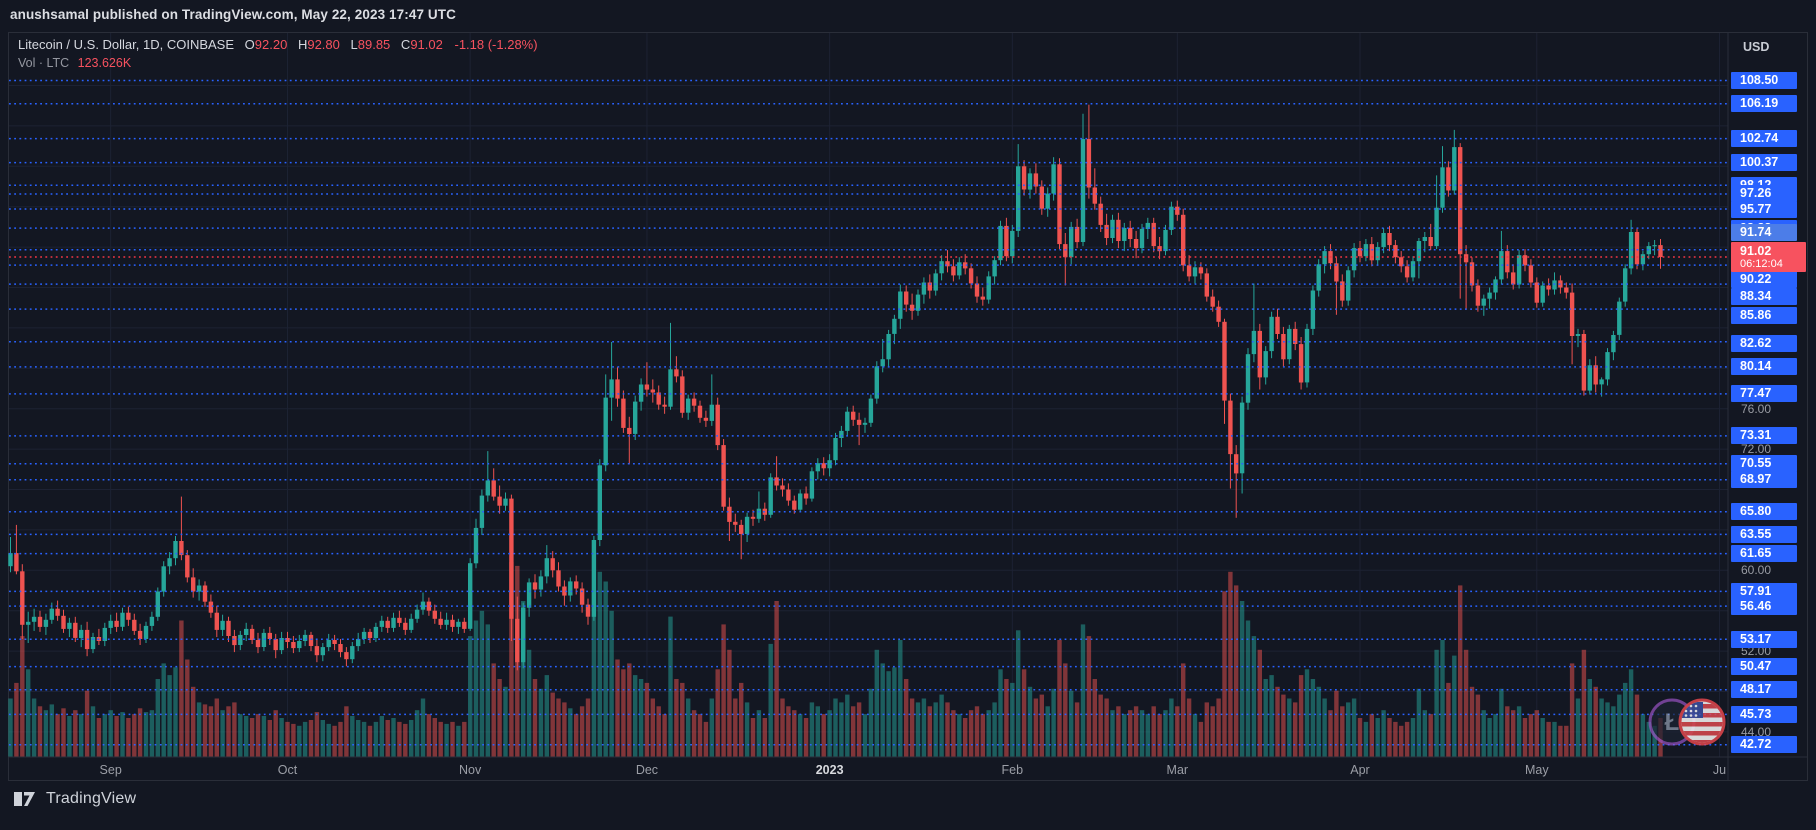  I want to click on price-level-label: 63.55, so click(1764, 534).